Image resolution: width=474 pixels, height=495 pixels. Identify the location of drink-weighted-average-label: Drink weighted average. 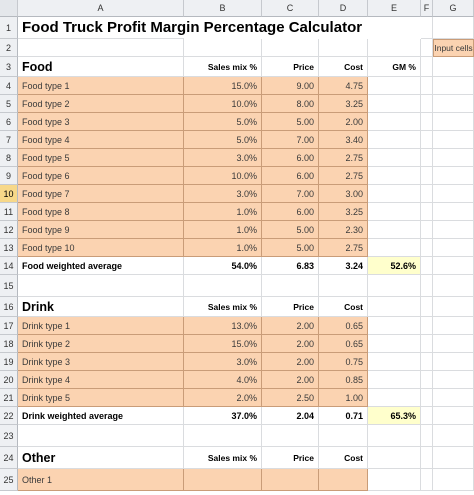
(101, 416).